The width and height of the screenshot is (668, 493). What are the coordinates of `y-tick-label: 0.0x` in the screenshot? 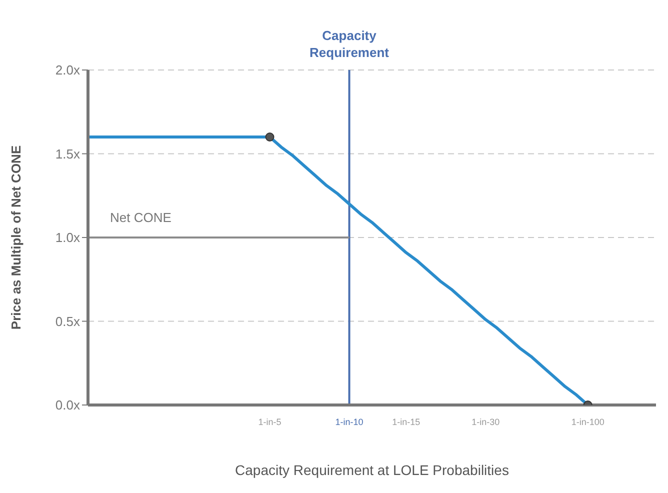 It's located at (67, 405).